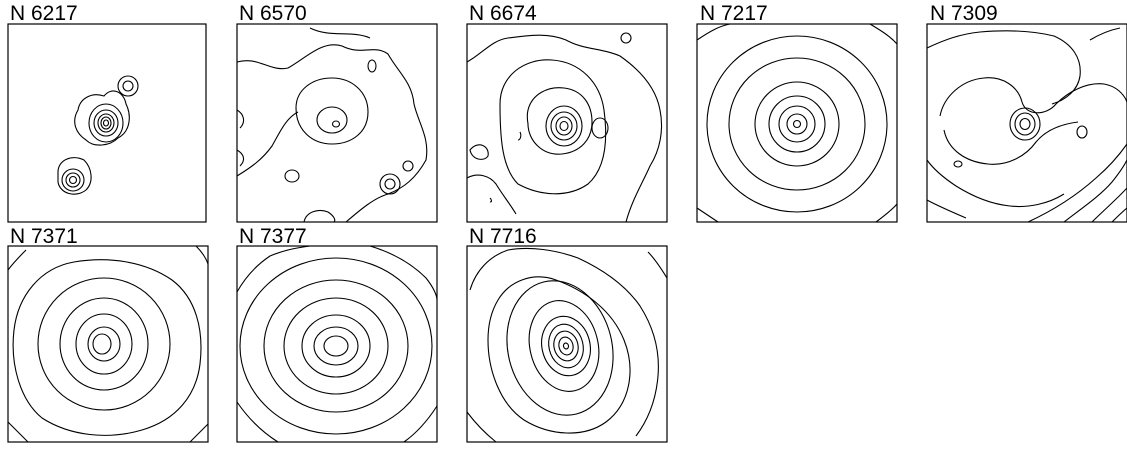 The image size is (1127, 449). What do you see at coordinates (44, 13) in the screenshot?
I see `panel-label: N 6217` at bounding box center [44, 13].